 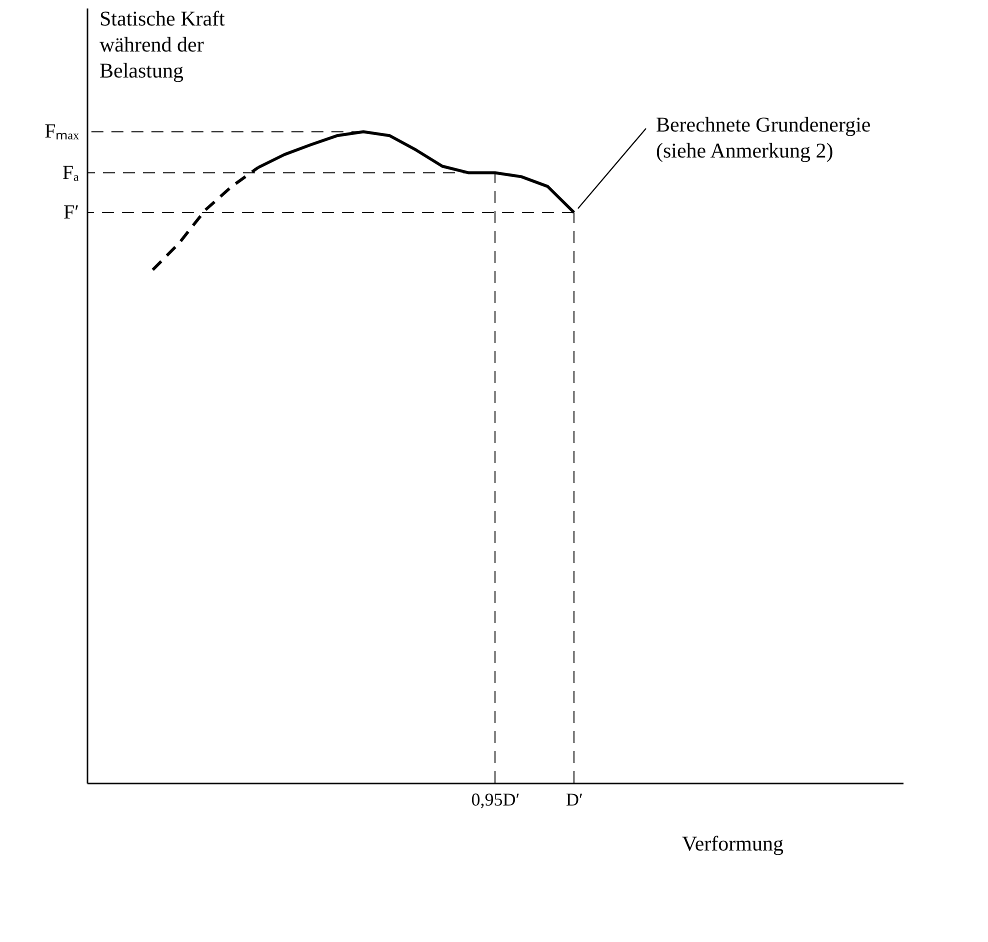 What do you see at coordinates (62, 131) in the screenshot?
I see `ref-line-label: Fₘₐₓ` at bounding box center [62, 131].